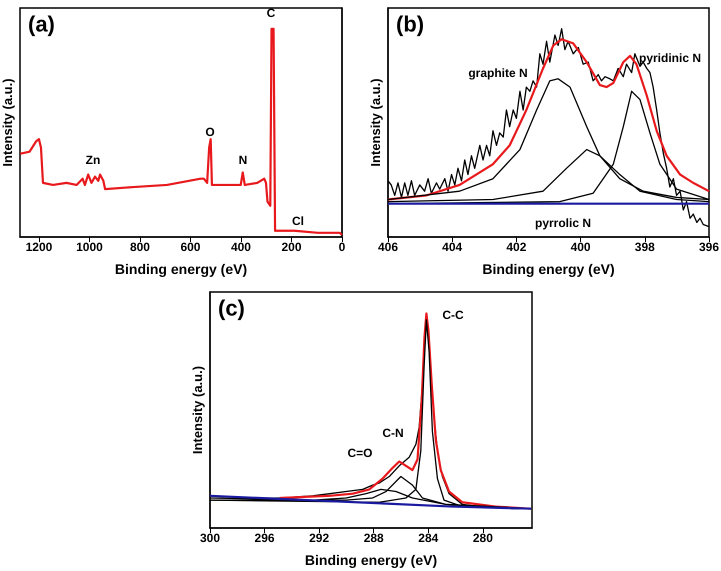 The image size is (721, 571). What do you see at coordinates (319, 538) in the screenshot?
I see `x-tick-label: 292` at bounding box center [319, 538].